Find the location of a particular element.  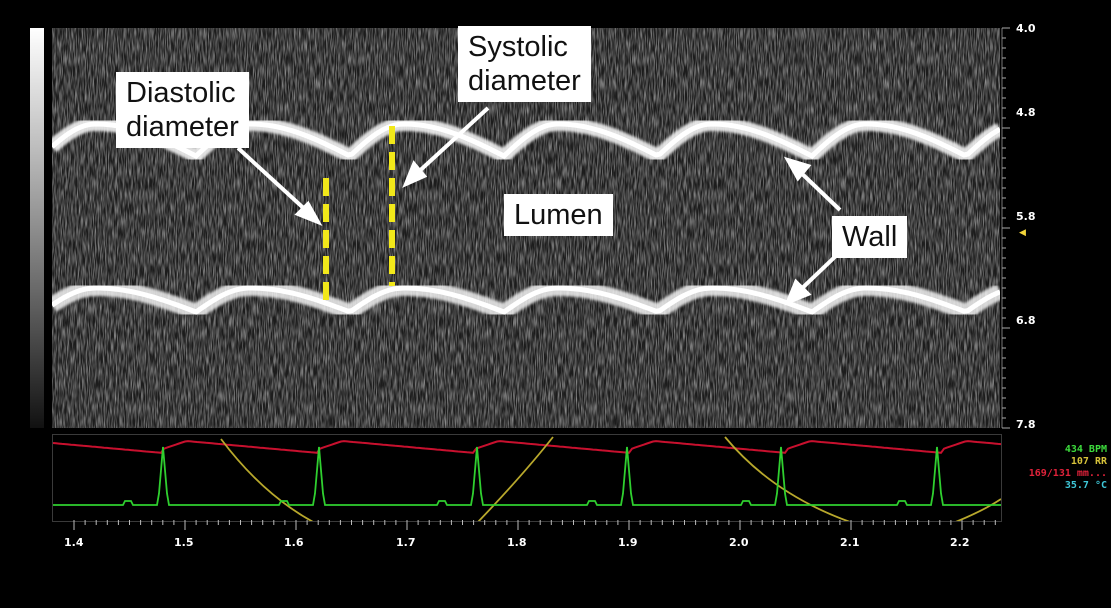

lumen-callout: Lumen is located at coordinates (558, 215).